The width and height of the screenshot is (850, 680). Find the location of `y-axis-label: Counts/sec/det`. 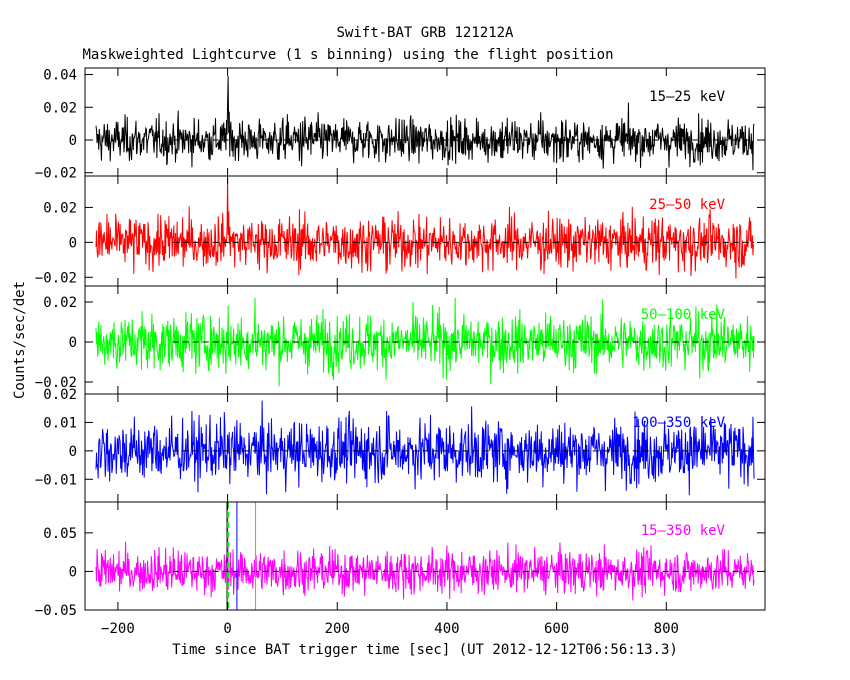

y-axis-label: Counts/sec/det is located at coordinates (20, 340).